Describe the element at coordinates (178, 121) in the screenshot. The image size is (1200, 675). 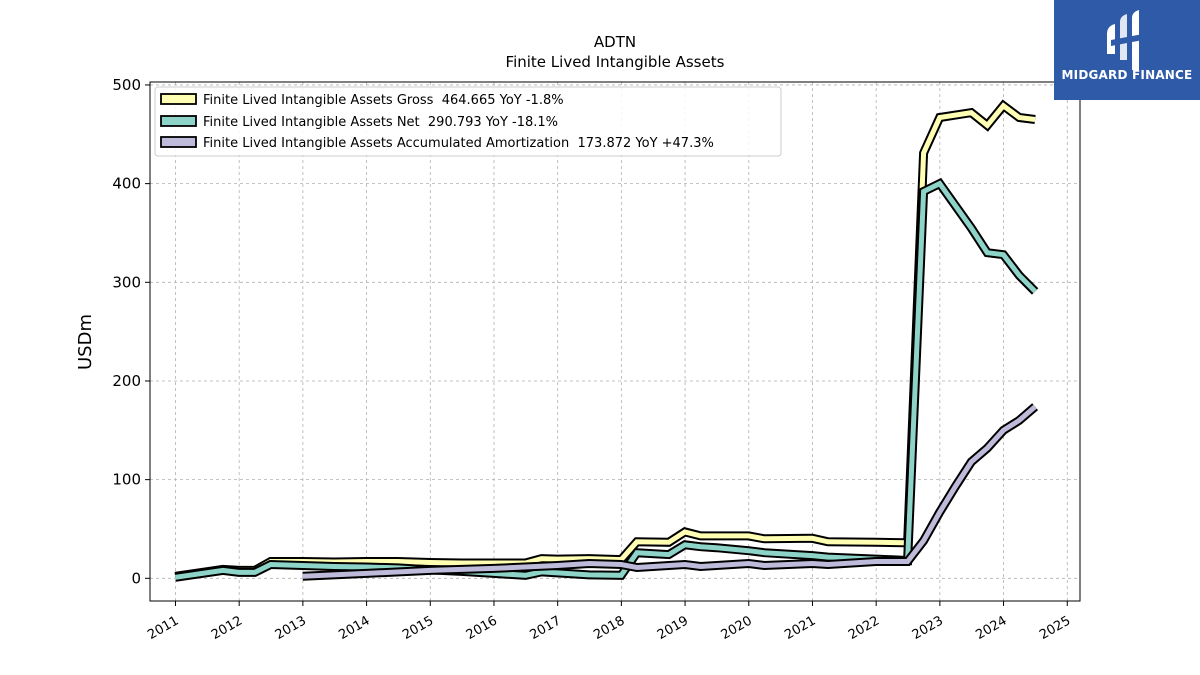
I see `legend-swatch-net` at that location.